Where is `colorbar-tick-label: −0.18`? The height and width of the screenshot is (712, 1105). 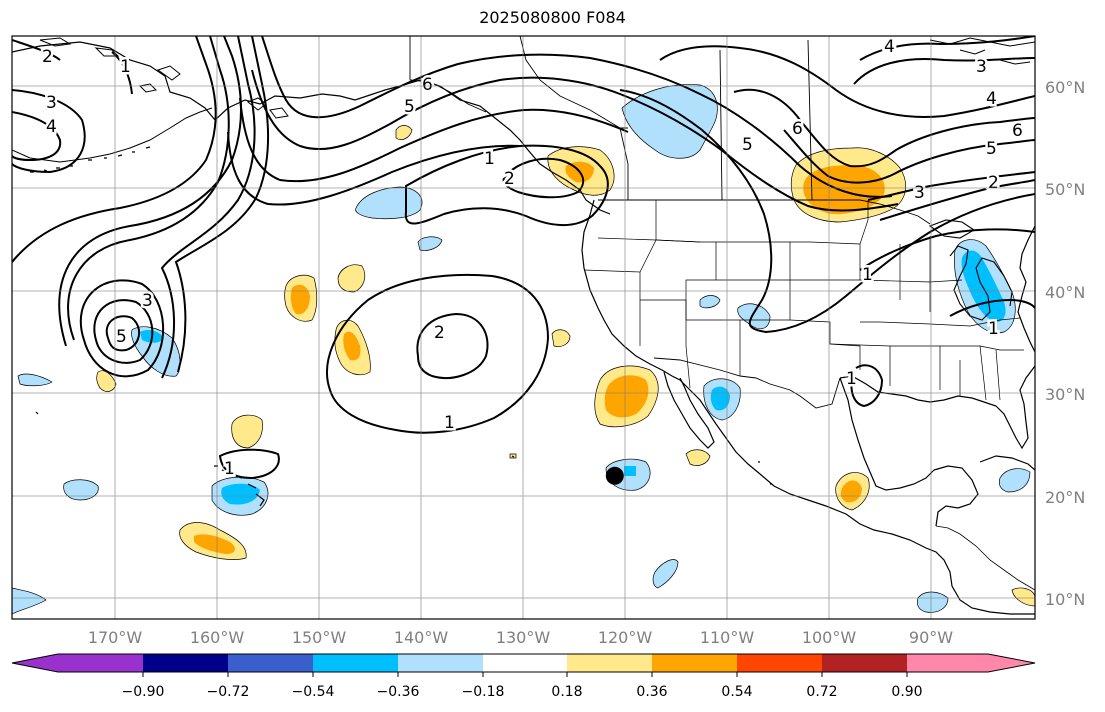
colorbar-tick-label: −0.18 is located at coordinates (483, 692).